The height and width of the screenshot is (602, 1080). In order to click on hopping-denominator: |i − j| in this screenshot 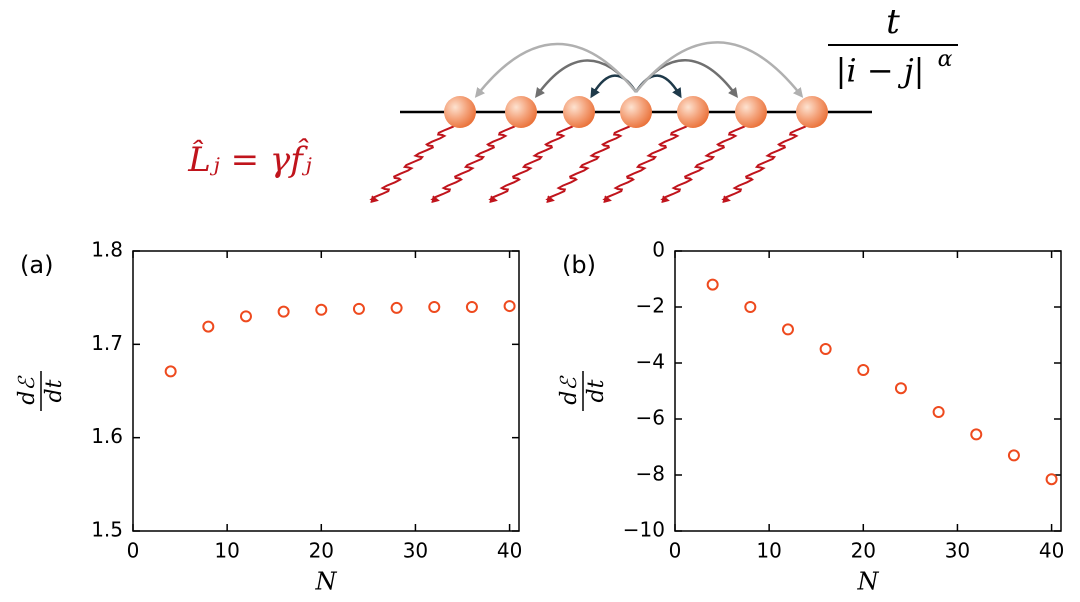, I will do `click(880, 71)`.